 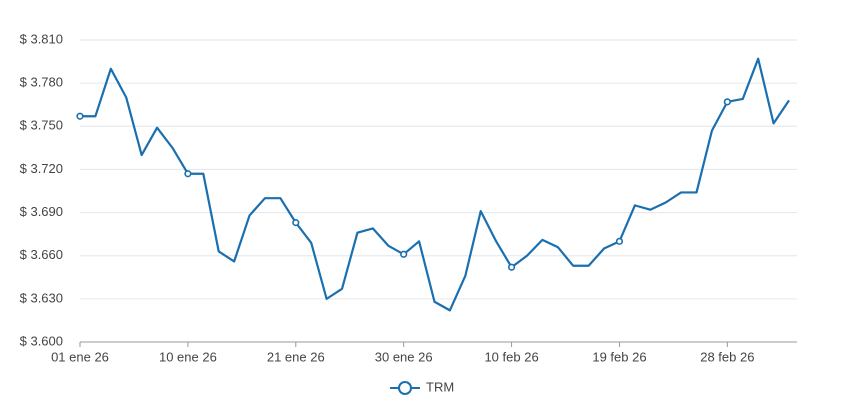 I want to click on x-tick-label: 10 ene 26, so click(x=188, y=356).